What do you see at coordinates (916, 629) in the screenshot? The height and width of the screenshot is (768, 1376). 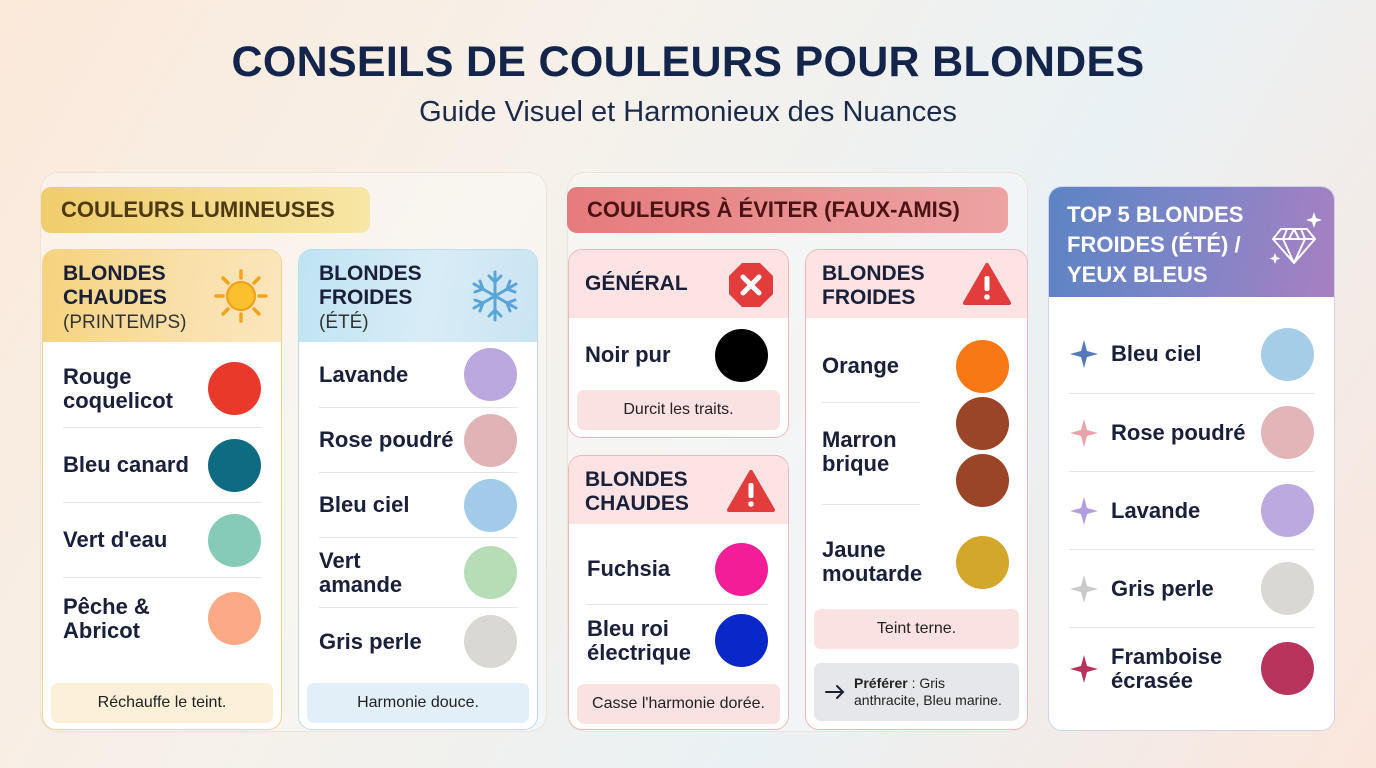 I see `card-note: Teint terne.` at bounding box center [916, 629].